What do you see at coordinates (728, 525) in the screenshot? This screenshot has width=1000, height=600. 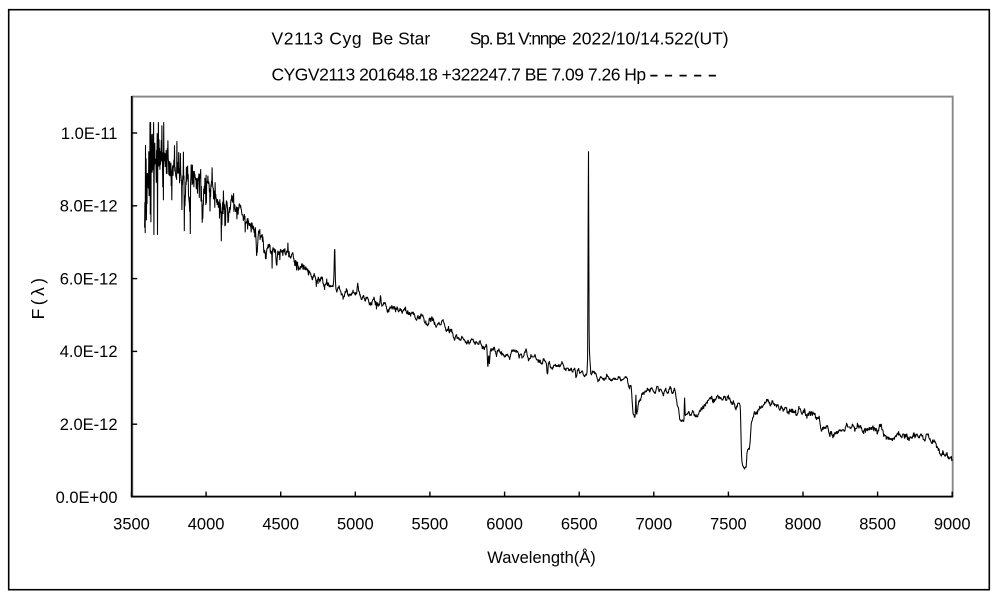 I see `svg-text: 7500` at bounding box center [728, 525].